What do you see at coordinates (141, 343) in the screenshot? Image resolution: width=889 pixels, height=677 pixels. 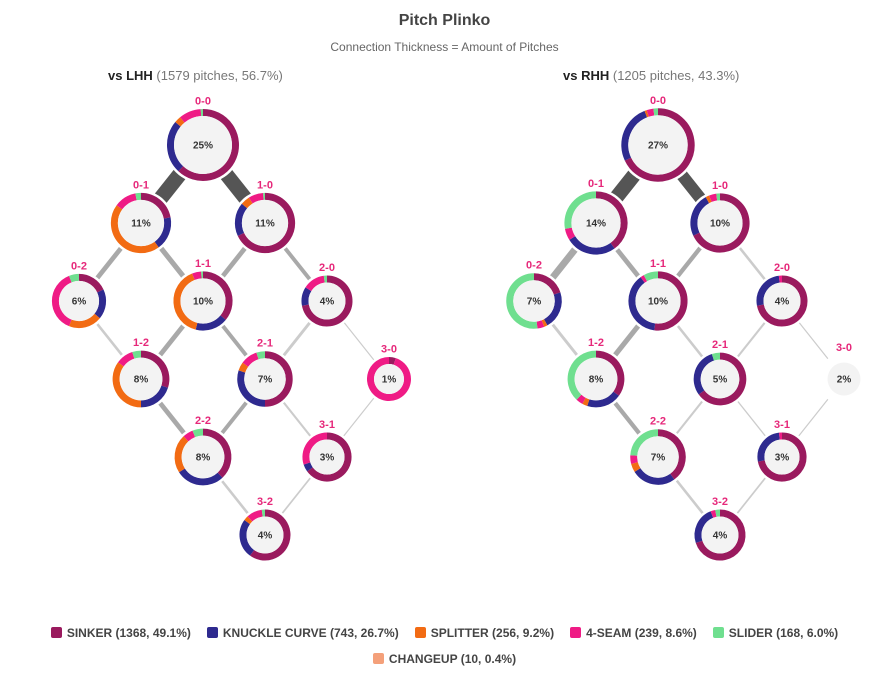 I see `count-label: 1-2` at bounding box center [141, 343].